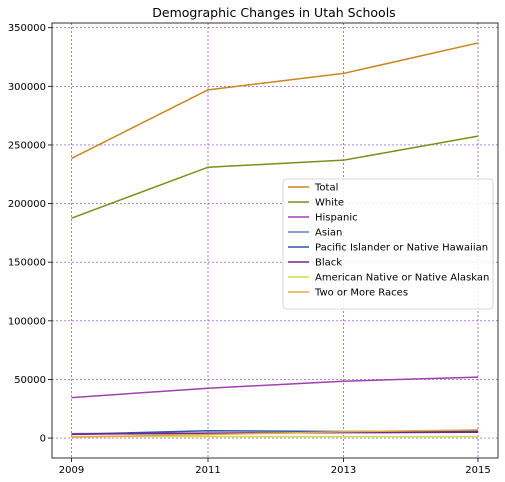 Image resolution: width=505 pixels, height=482 pixels. What do you see at coordinates (328, 233) in the screenshot?
I see `legend-label: Asian` at bounding box center [328, 233].